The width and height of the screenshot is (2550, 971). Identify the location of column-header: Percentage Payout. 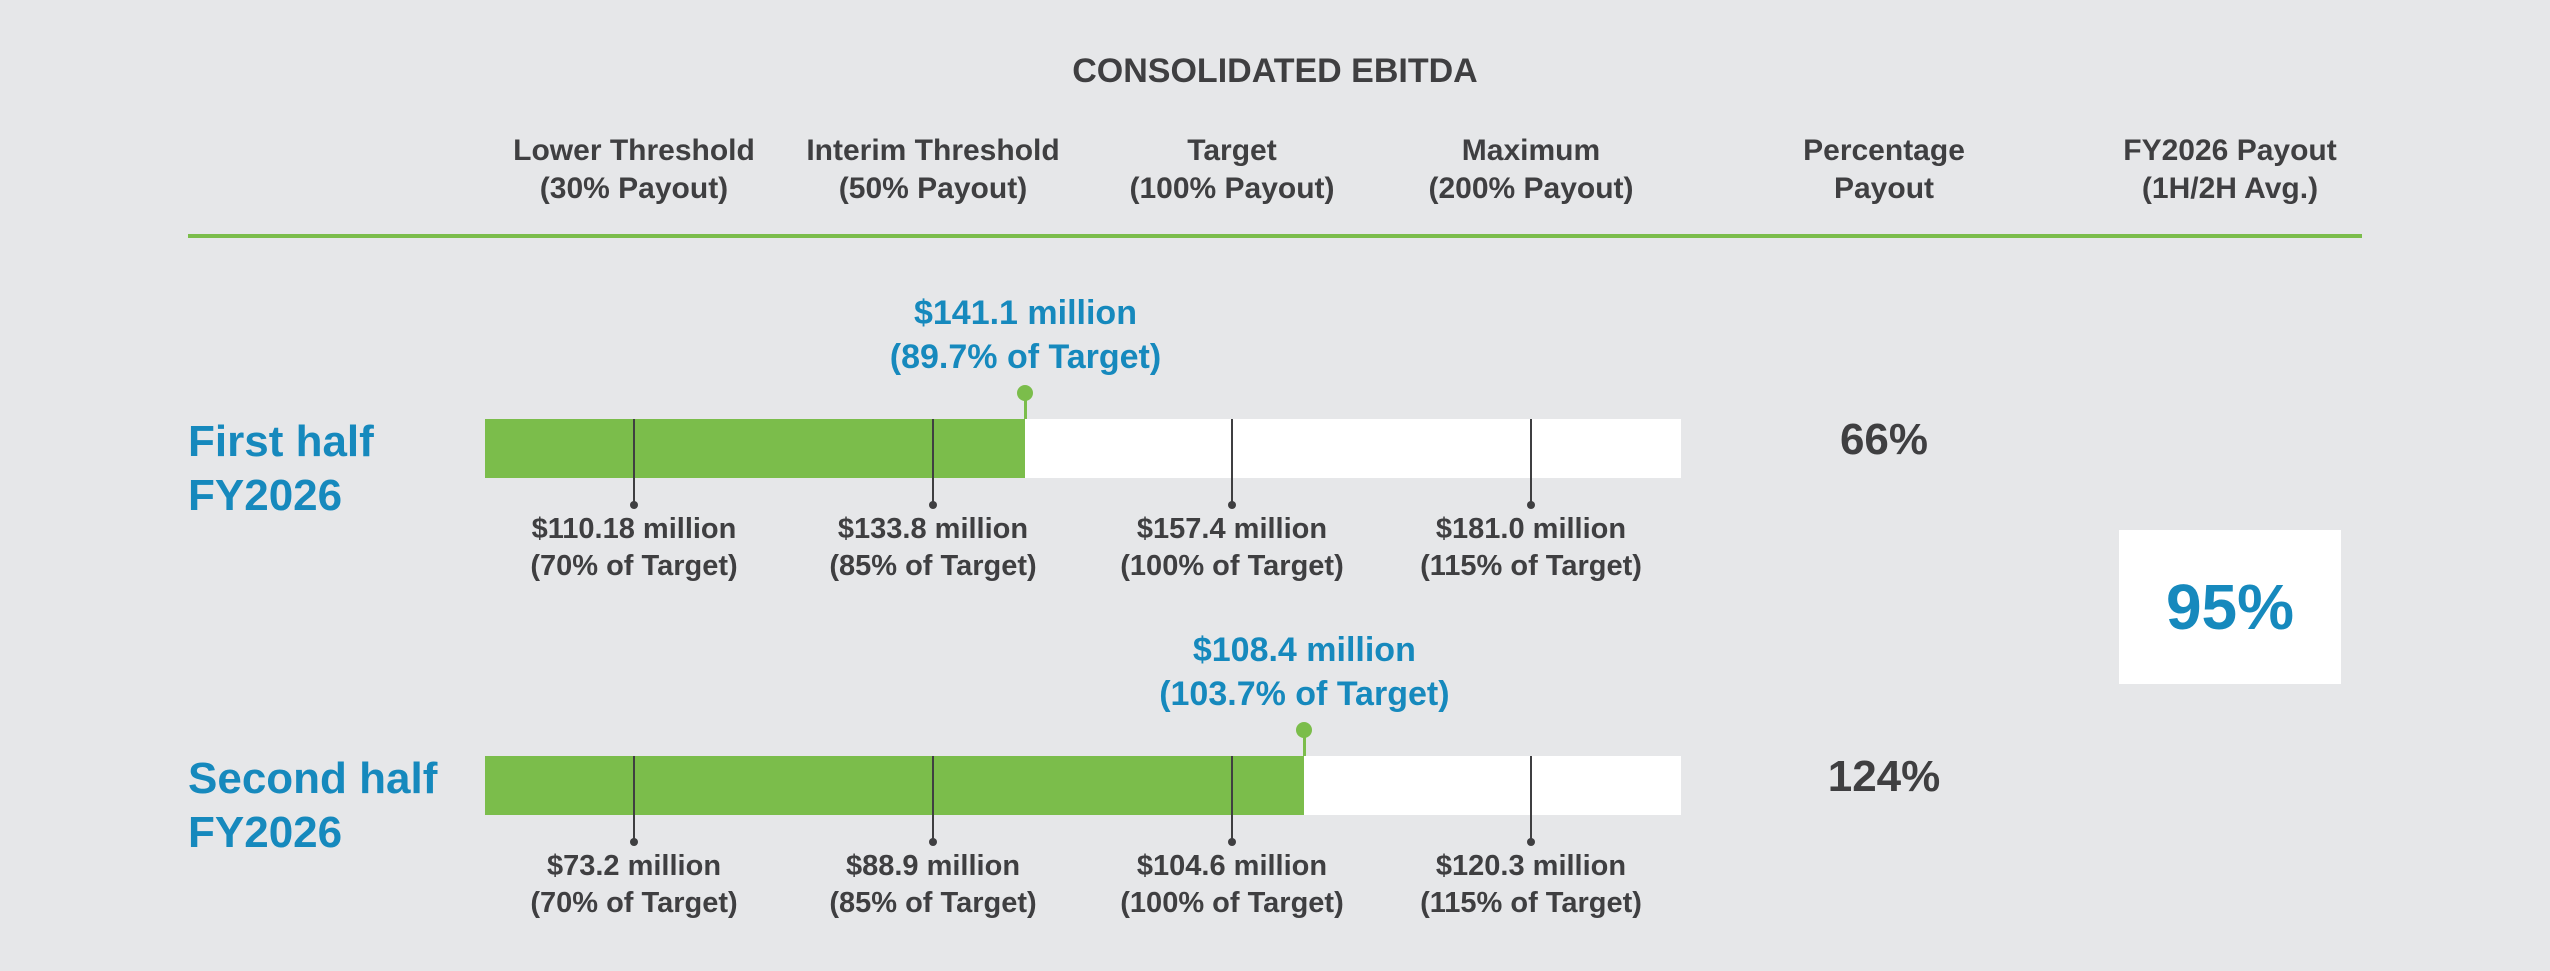
(1884, 170).